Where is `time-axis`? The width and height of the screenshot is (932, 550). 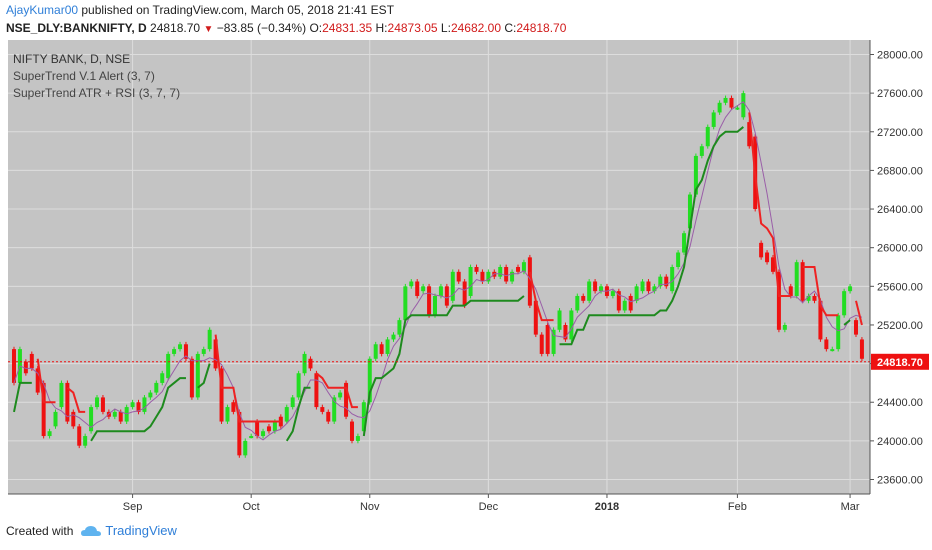
time-axis is located at coordinates (439, 506).